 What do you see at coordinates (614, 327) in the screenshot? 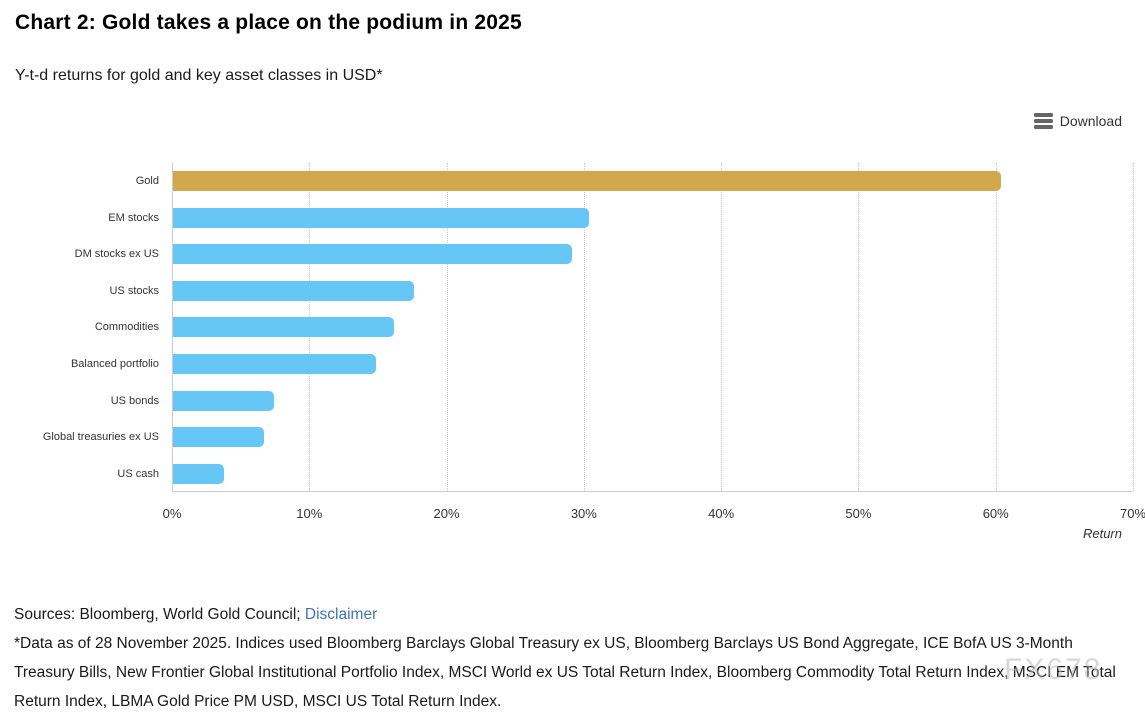
I see `chart-row: Commodities` at bounding box center [614, 327].